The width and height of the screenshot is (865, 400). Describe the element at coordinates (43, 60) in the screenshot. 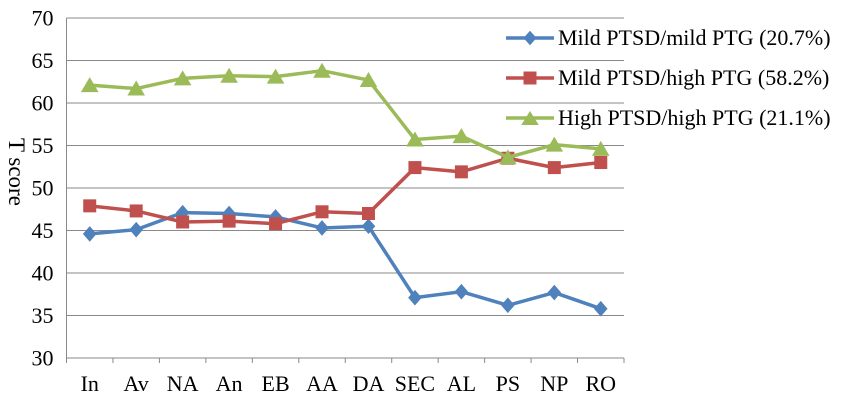

I see `y-tick-label: 65` at that location.